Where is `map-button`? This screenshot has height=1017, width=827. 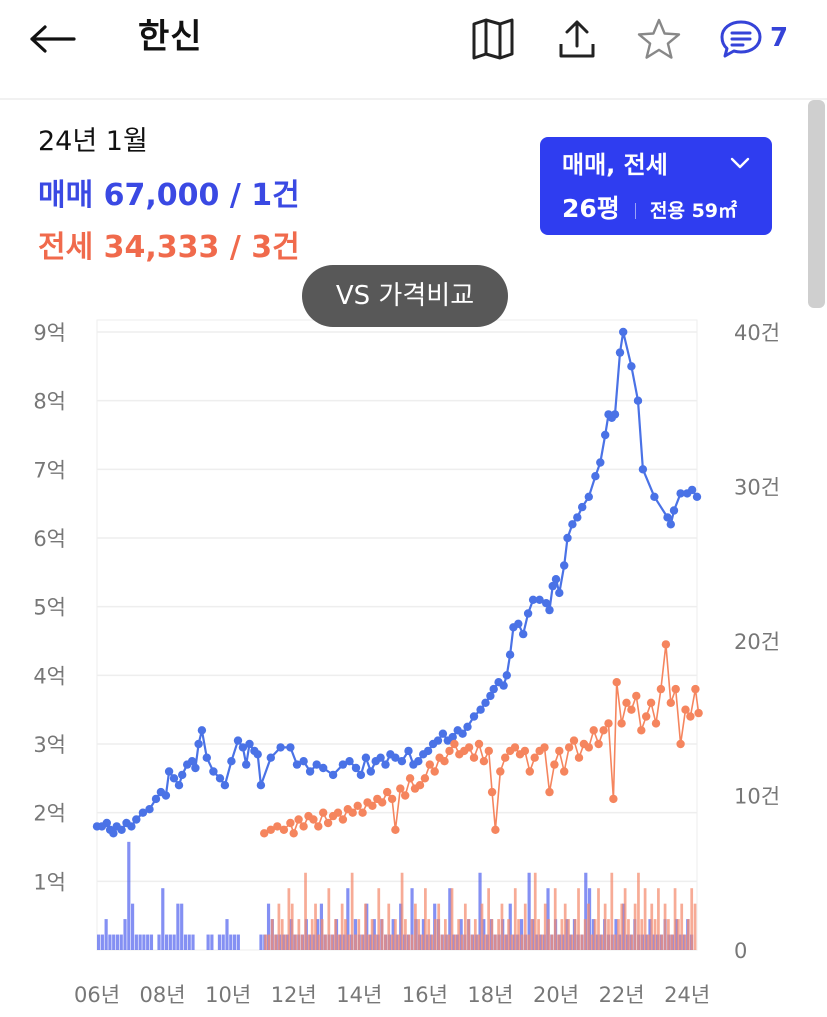 map-button is located at coordinates (493, 39).